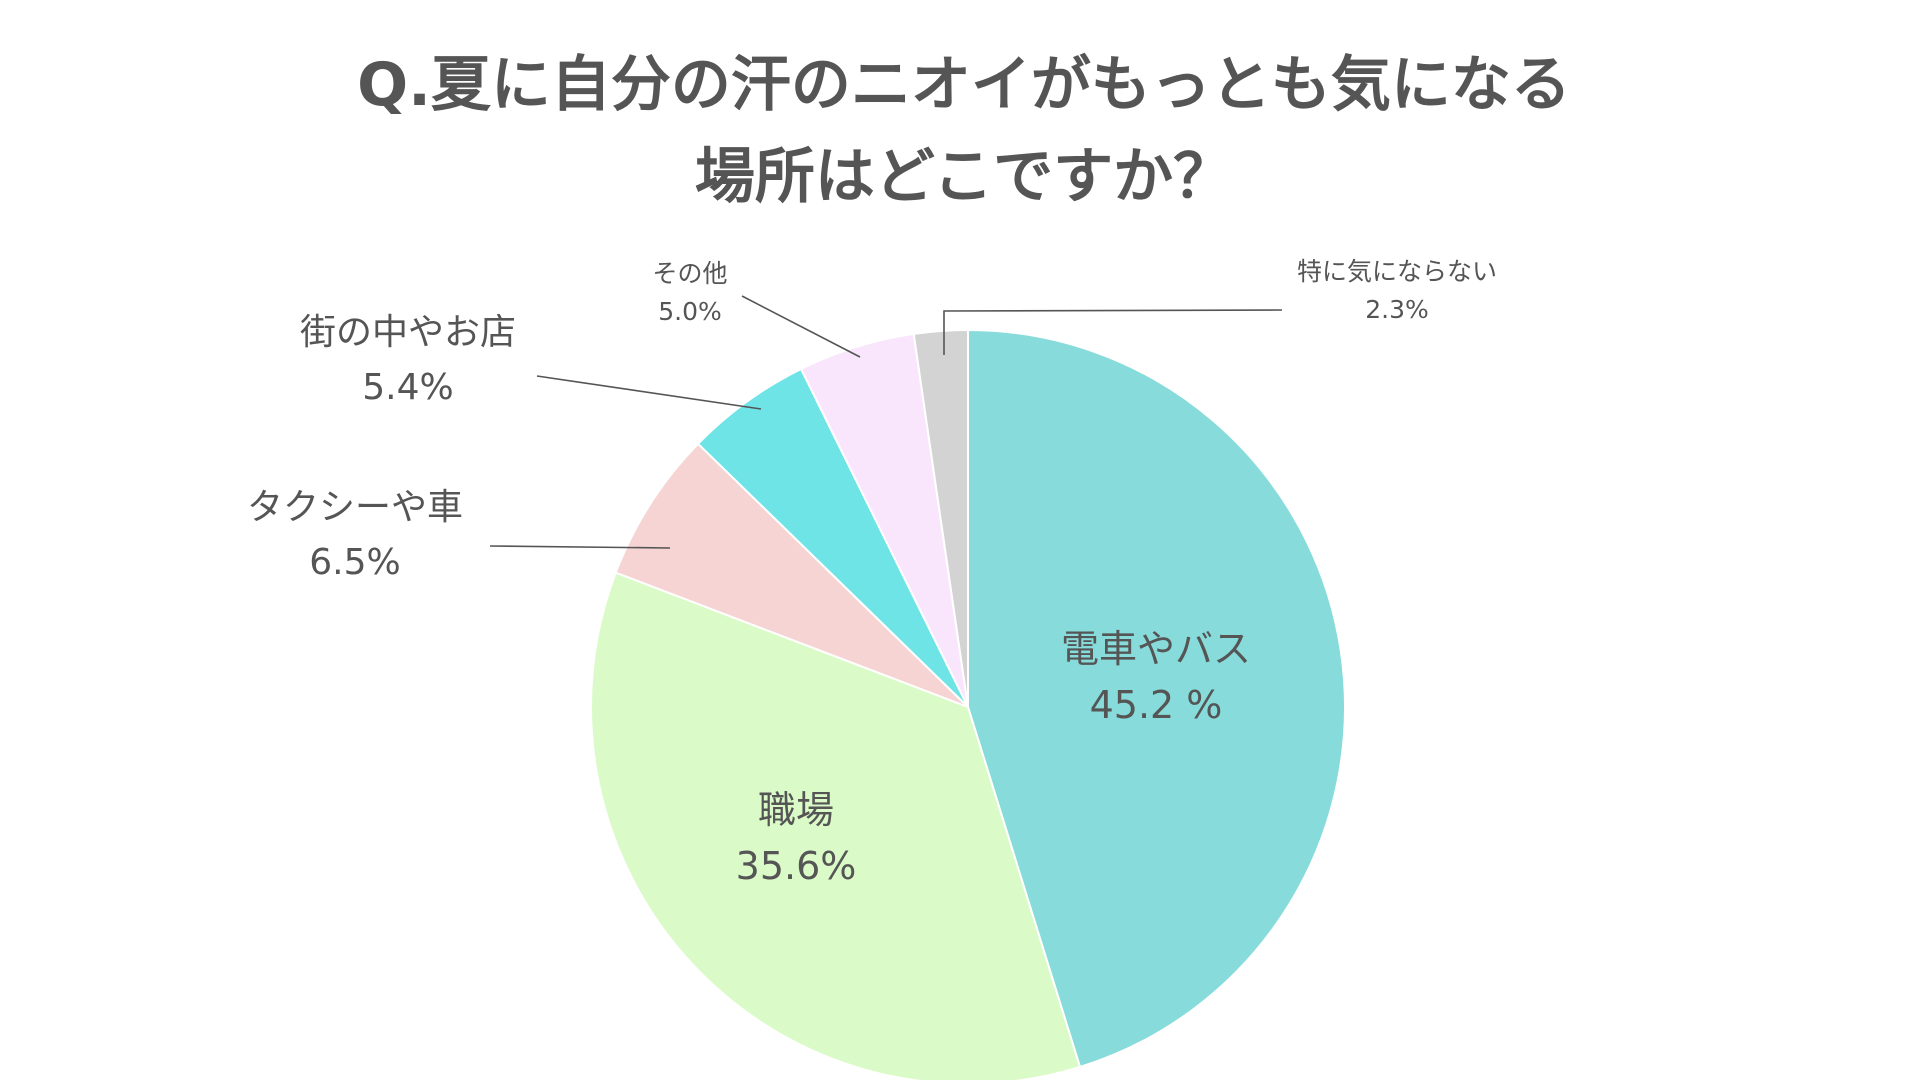  Describe the element at coordinates (796, 810) in the screenshot. I see `slice-label: 職場` at that location.